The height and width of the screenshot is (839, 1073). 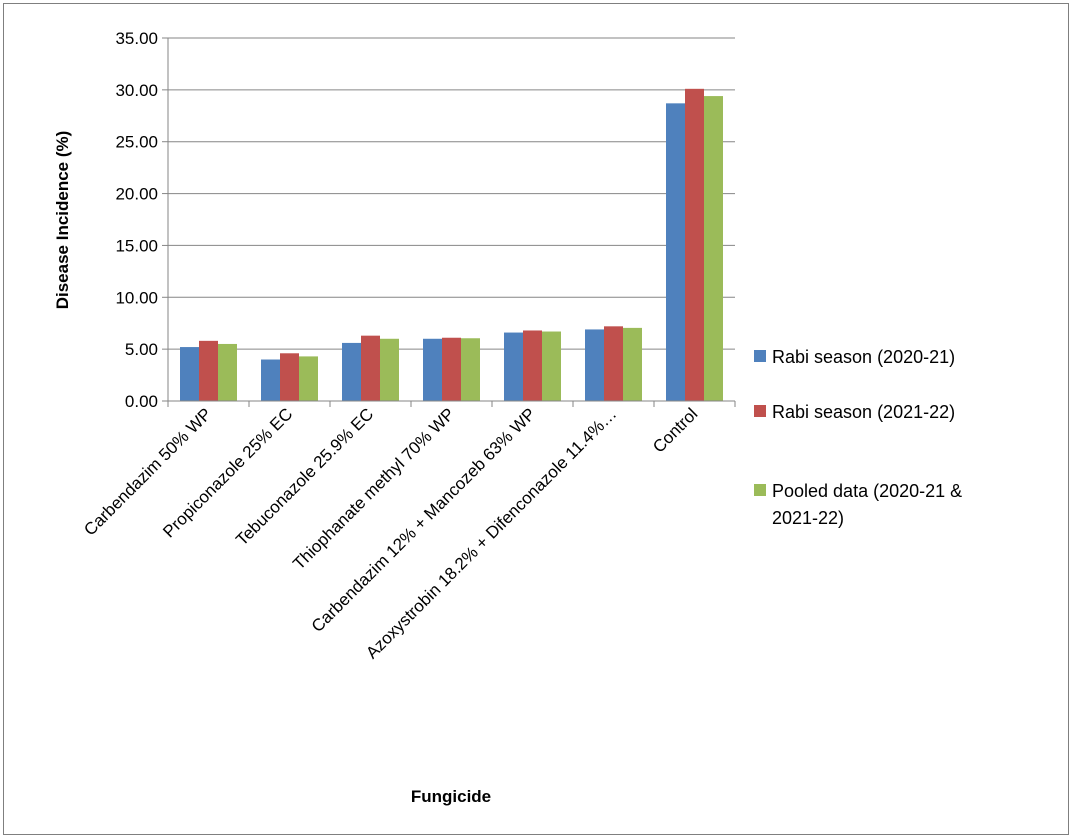 What do you see at coordinates (62, 220) in the screenshot?
I see `y-axis-title: Disease Incidence (%)` at bounding box center [62, 220].